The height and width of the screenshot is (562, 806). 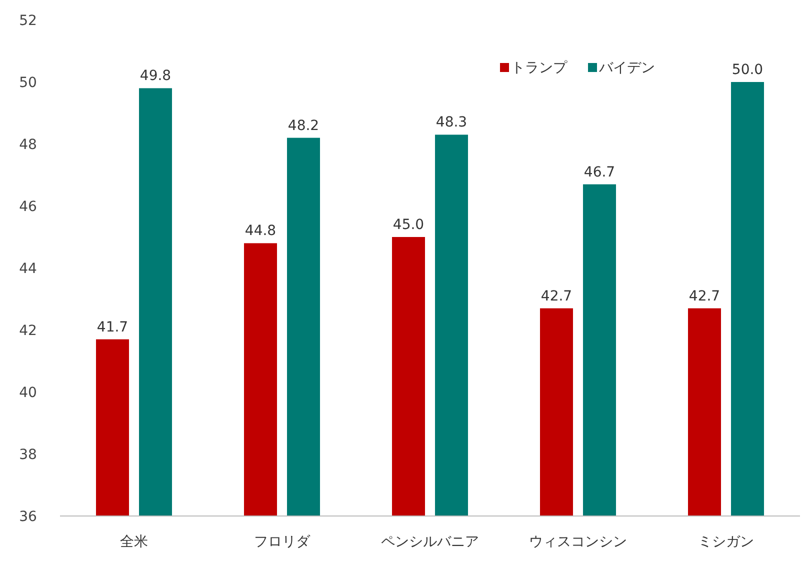 What do you see at coordinates (539, 68) in the screenshot?
I see `legend-label: トランプ` at bounding box center [539, 68].